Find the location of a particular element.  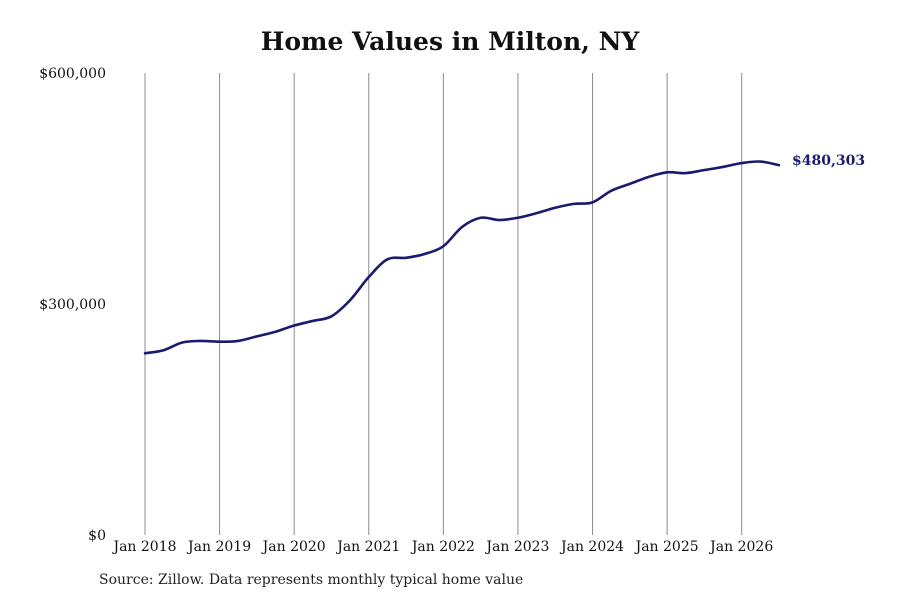

x-tick-label: Jan 2024 is located at coordinates (591, 547).